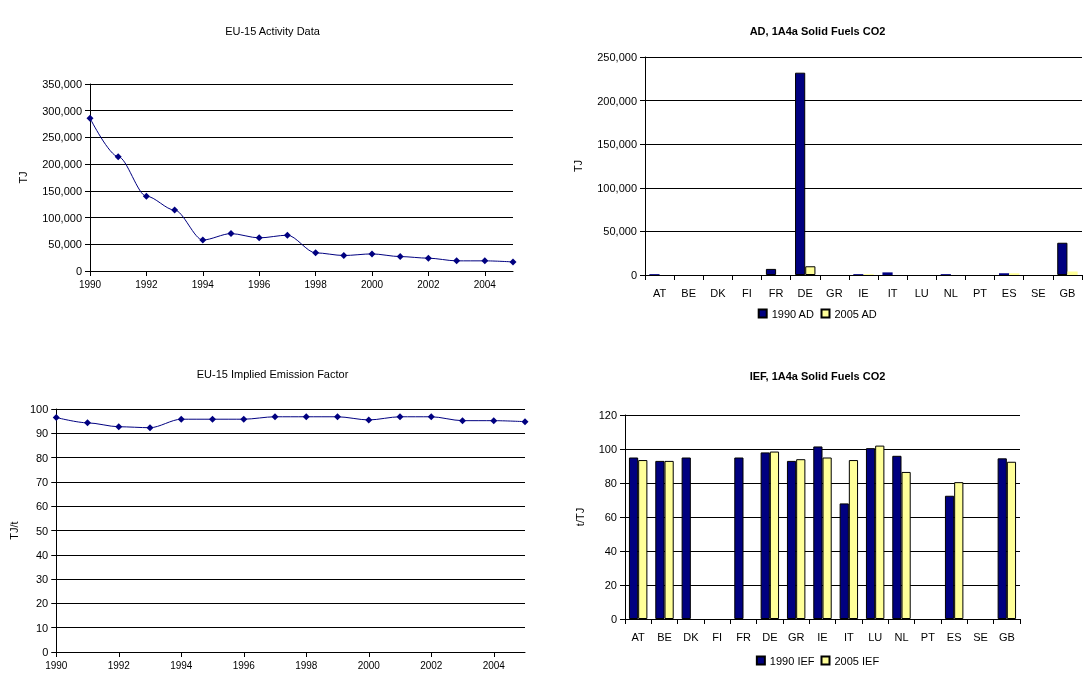 The width and height of the screenshot is (1090, 677). What do you see at coordinates (146, 284) in the screenshot?
I see `x-tick-label: 1992` at bounding box center [146, 284].